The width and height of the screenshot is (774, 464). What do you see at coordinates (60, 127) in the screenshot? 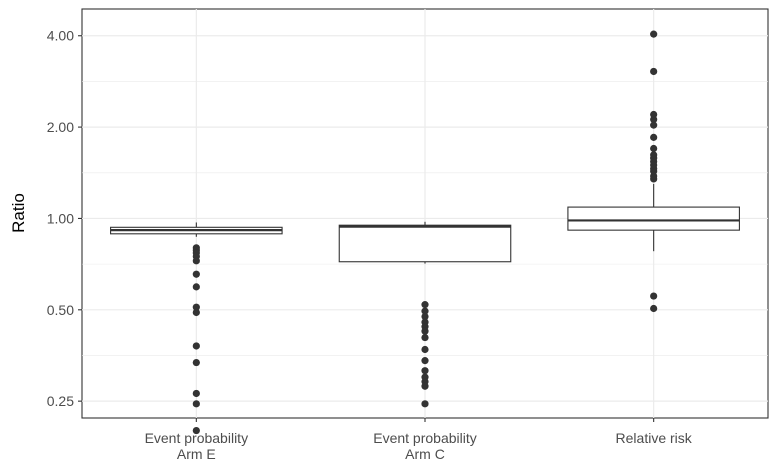
I see `y-tick-label: 2.00` at bounding box center [60, 127].